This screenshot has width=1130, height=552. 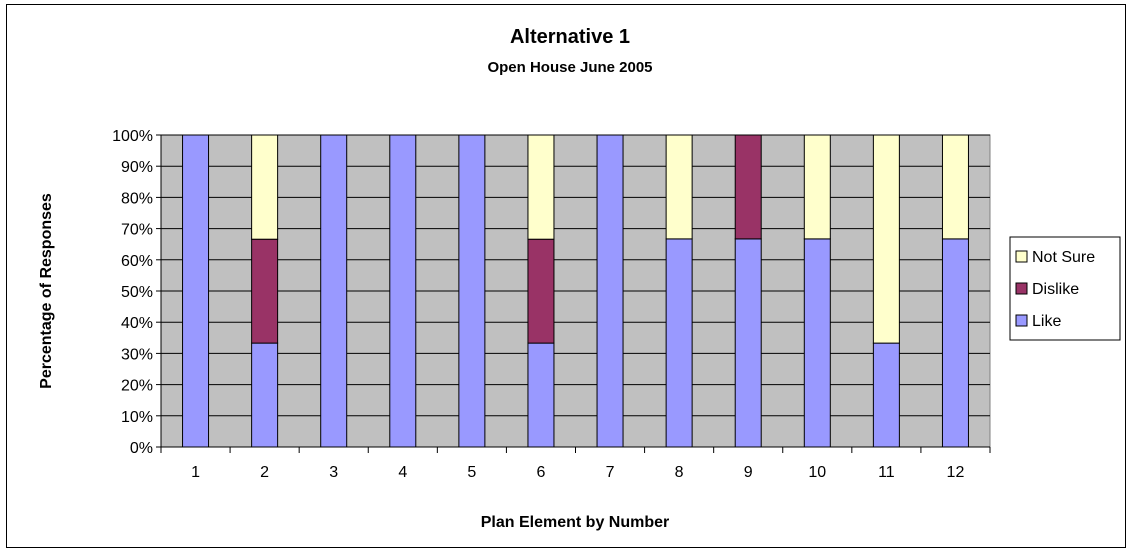 What do you see at coordinates (541, 472) in the screenshot?
I see `x-tick-label: 6` at bounding box center [541, 472].